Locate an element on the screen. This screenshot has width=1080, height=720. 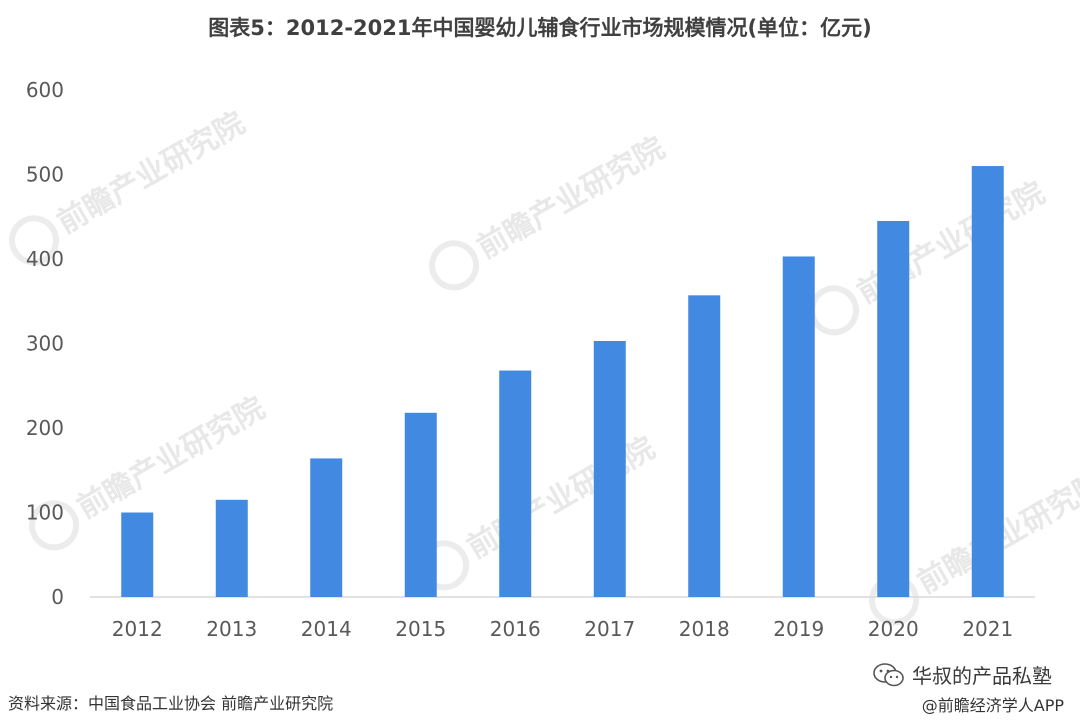
chart-title: 图表5：2012-2021年中国婴幼儿辅食行业市场规模情况(单位：亿元) is located at coordinates (540, 28).